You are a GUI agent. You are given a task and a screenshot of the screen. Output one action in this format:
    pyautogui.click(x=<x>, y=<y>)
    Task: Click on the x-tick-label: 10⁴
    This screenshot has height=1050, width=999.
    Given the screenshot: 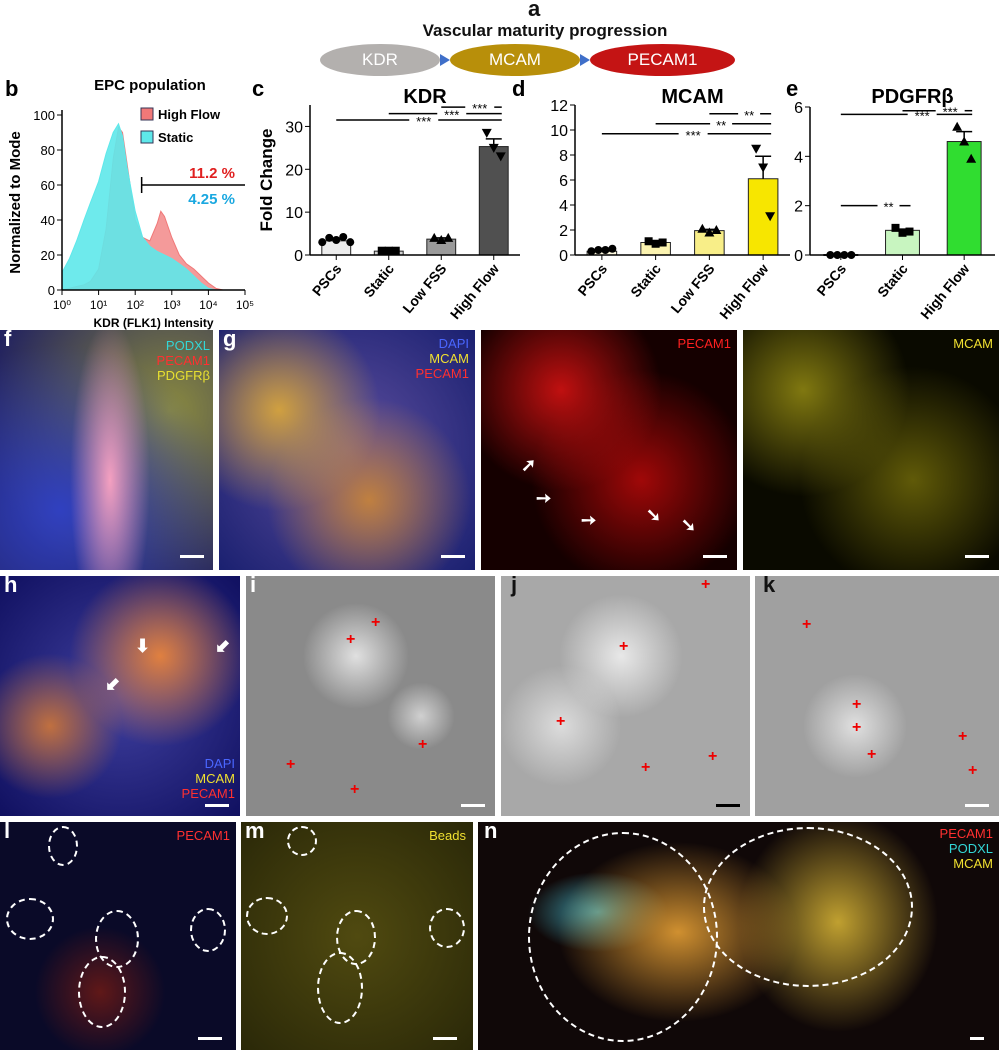 What is the action you would take?
    pyautogui.click(x=208, y=305)
    